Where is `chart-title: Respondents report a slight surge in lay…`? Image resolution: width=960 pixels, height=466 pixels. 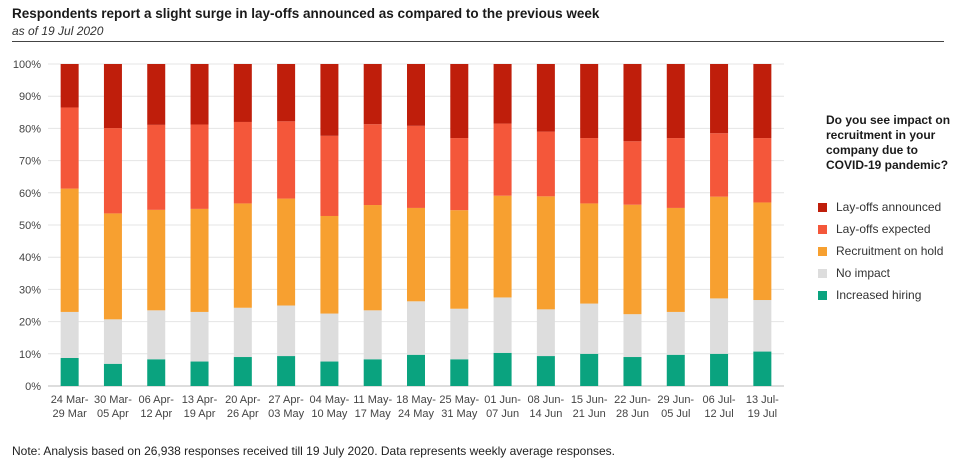
chart-title: Respondents report a slight surge in lay… is located at coordinates (306, 13).